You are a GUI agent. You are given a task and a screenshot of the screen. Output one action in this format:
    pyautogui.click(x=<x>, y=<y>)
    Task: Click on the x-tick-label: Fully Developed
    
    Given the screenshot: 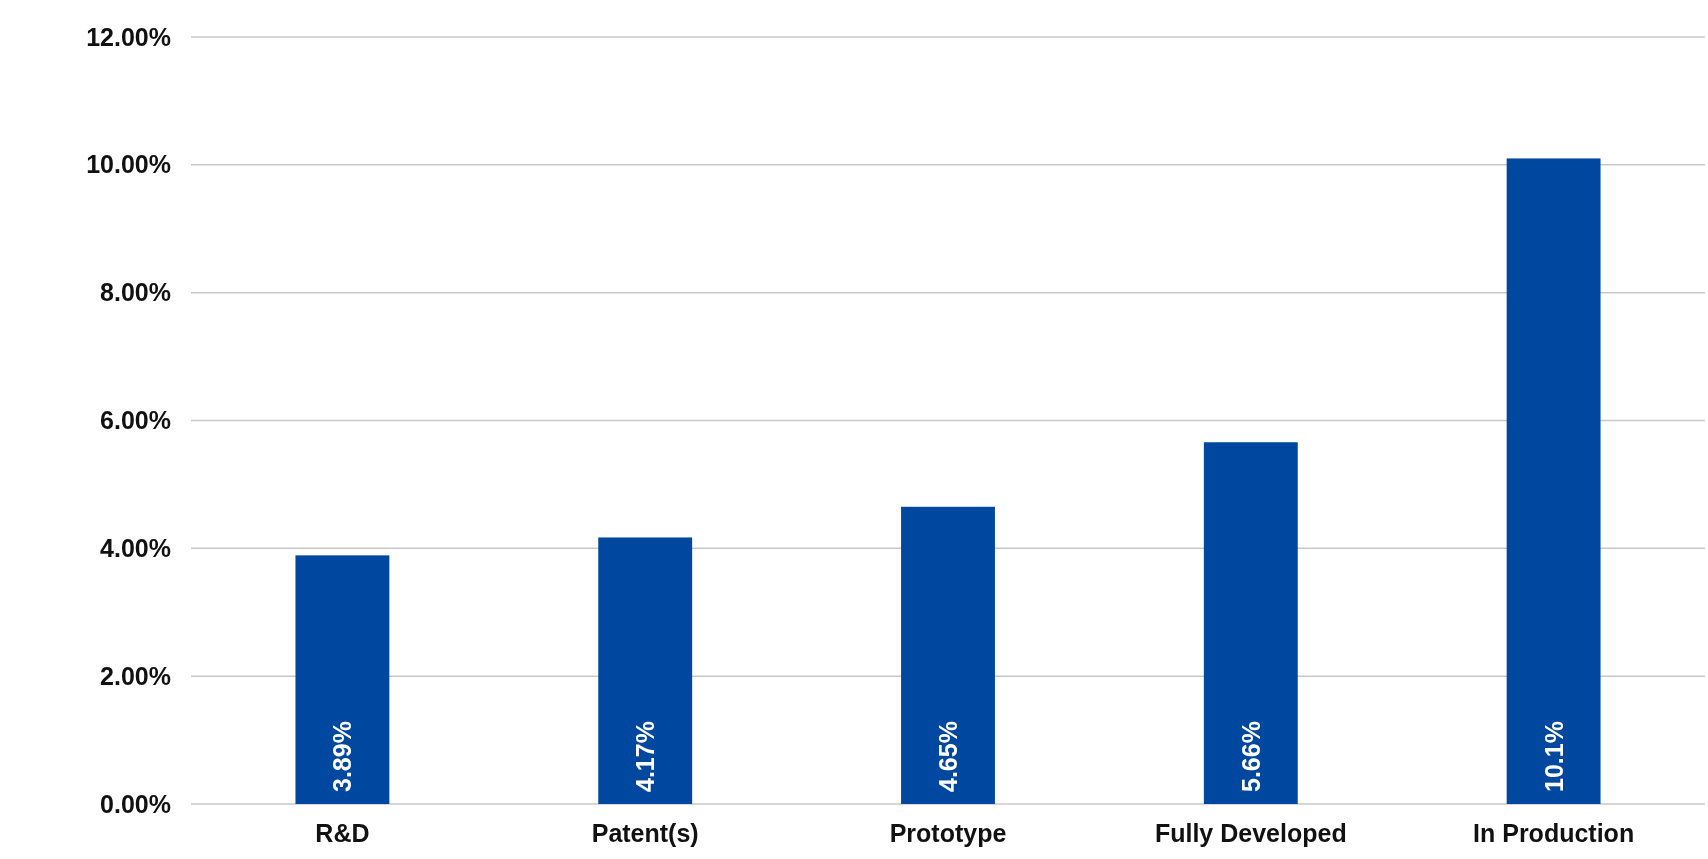 What is the action you would take?
    pyautogui.click(x=1250, y=832)
    